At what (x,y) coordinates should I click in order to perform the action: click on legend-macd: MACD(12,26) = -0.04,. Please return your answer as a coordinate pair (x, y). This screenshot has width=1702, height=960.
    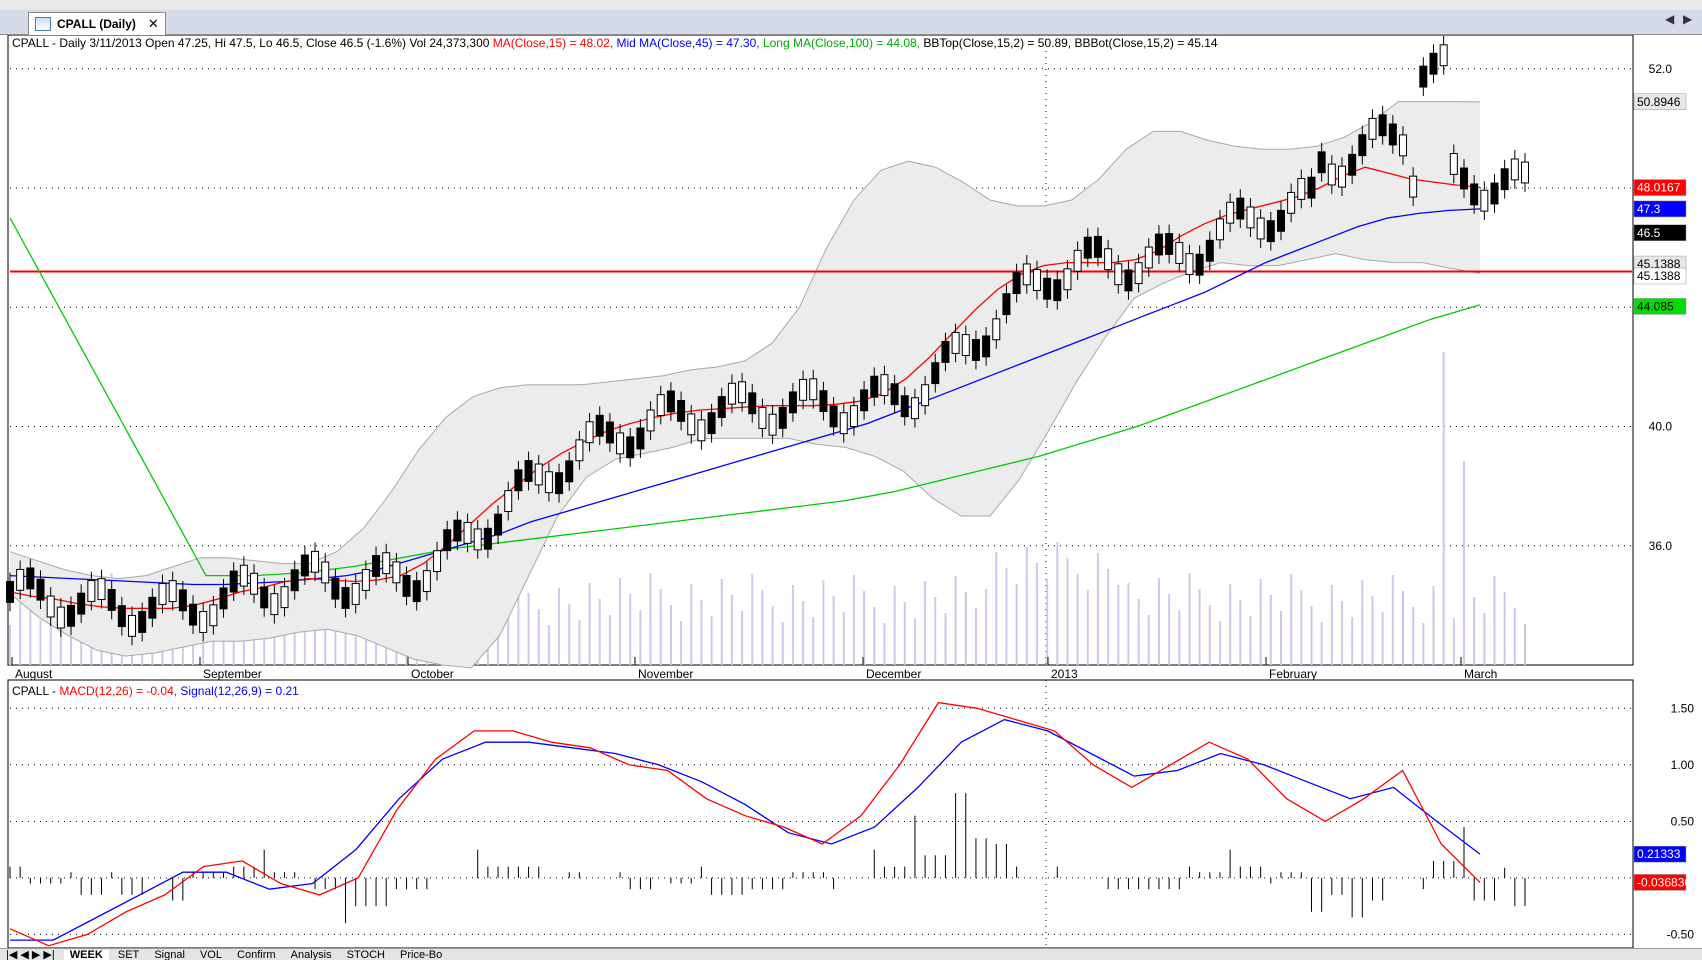
    Looking at the image, I should click on (118, 691).